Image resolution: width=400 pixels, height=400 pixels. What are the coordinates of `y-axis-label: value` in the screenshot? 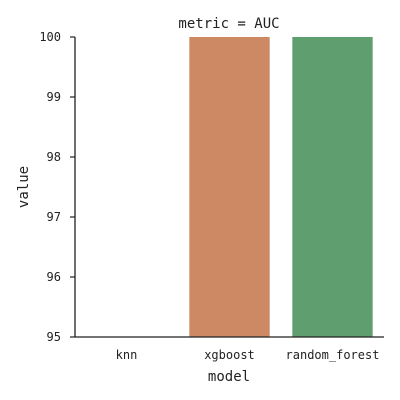 It's located at (24, 187).